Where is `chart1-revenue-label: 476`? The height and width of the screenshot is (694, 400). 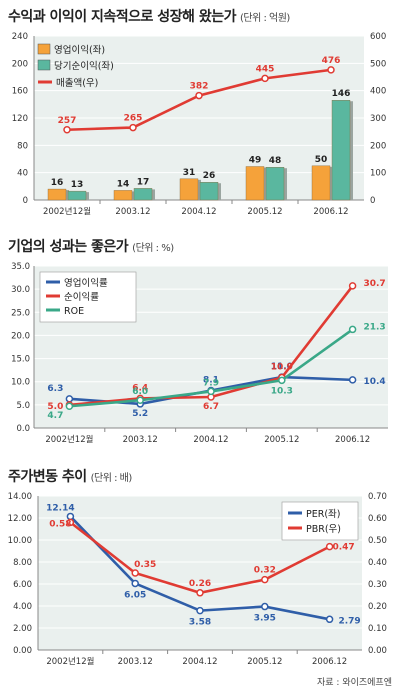 chart1-revenue-label: 476 is located at coordinates (331, 61).